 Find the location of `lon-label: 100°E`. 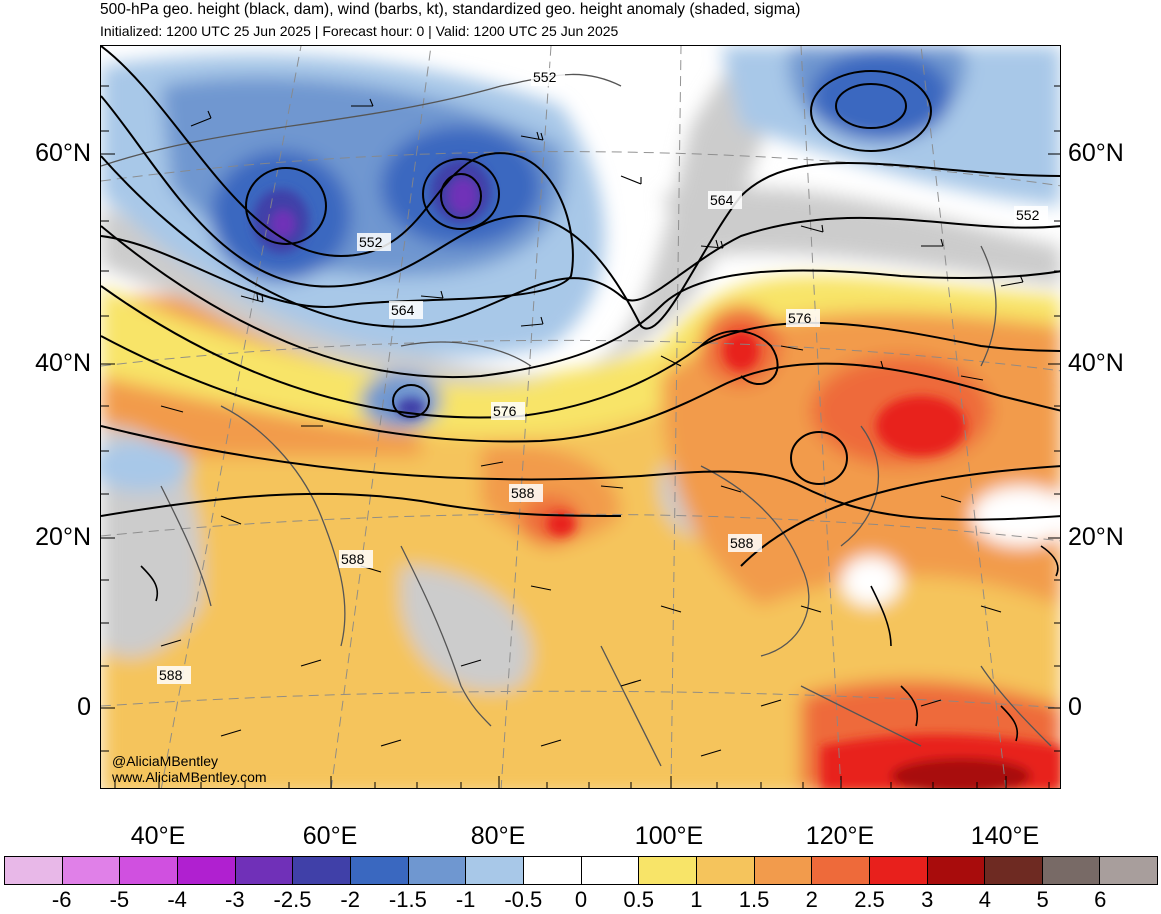

lon-label: 100°E is located at coordinates (669, 836).